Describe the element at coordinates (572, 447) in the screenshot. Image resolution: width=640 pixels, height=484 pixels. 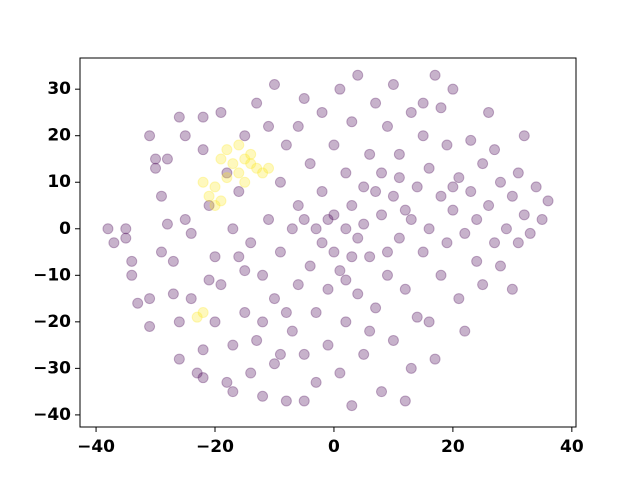
I see `x-tick-label: 40` at that location.